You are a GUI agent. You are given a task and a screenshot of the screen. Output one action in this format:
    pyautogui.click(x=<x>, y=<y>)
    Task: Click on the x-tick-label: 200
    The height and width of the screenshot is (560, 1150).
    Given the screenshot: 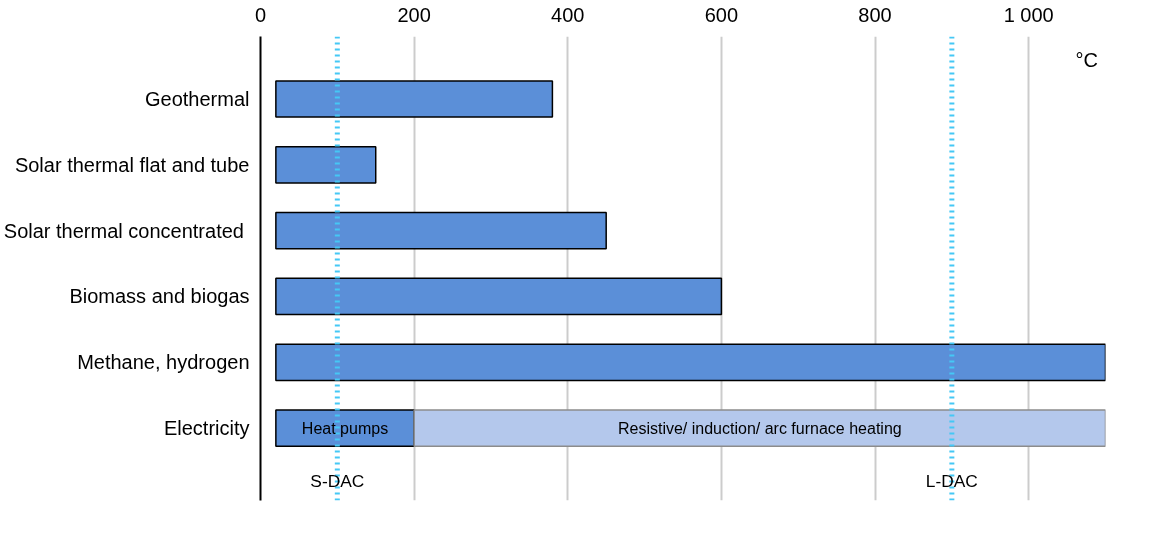 What is the action you would take?
    pyautogui.click(x=414, y=14)
    